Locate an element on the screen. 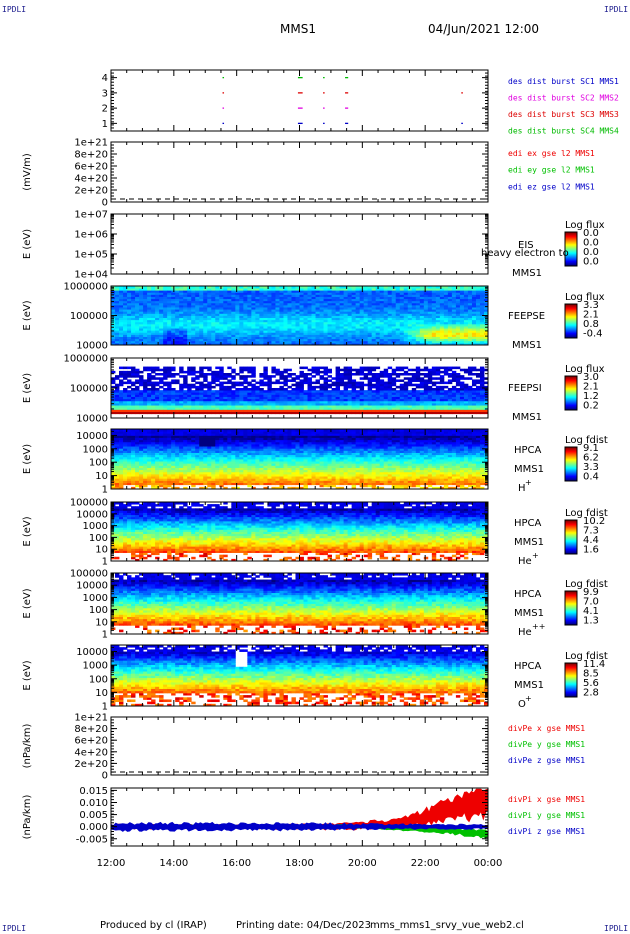  panel-eis-colorbar-cell is located at coordinates (571, 262).